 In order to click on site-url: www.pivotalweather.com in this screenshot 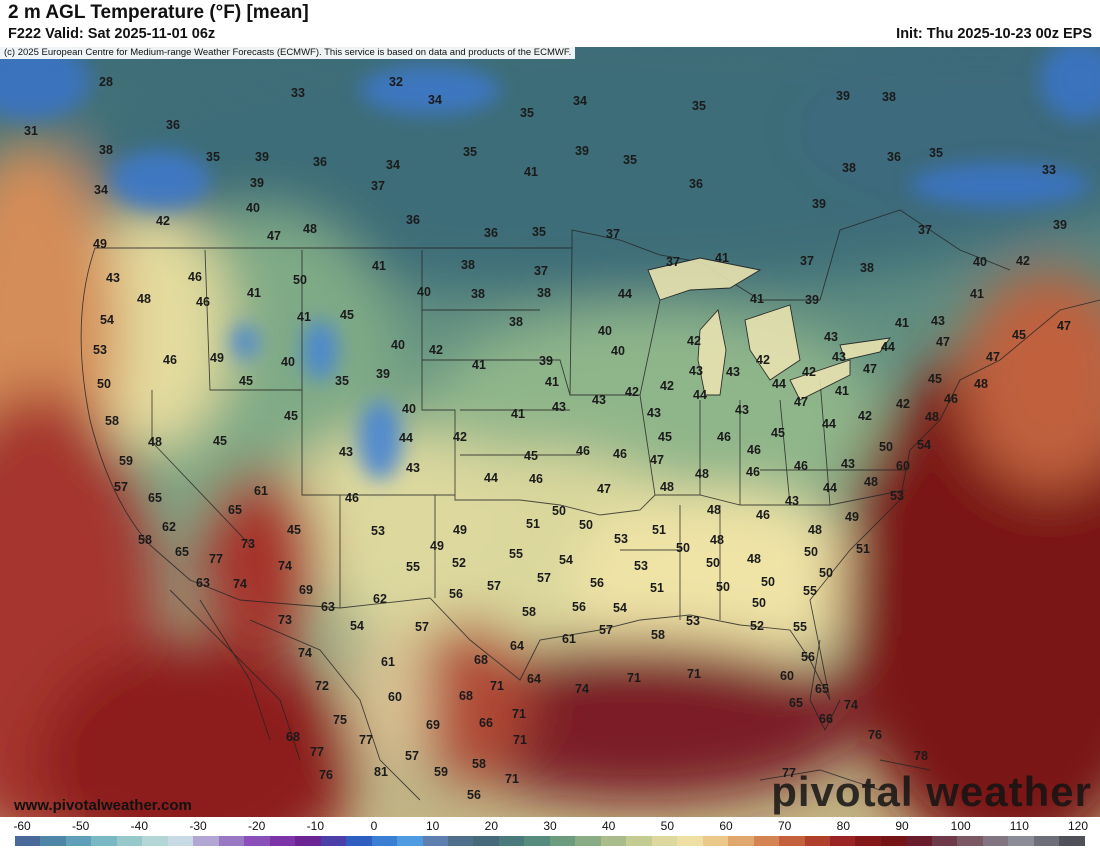, I will do `click(103, 805)`.